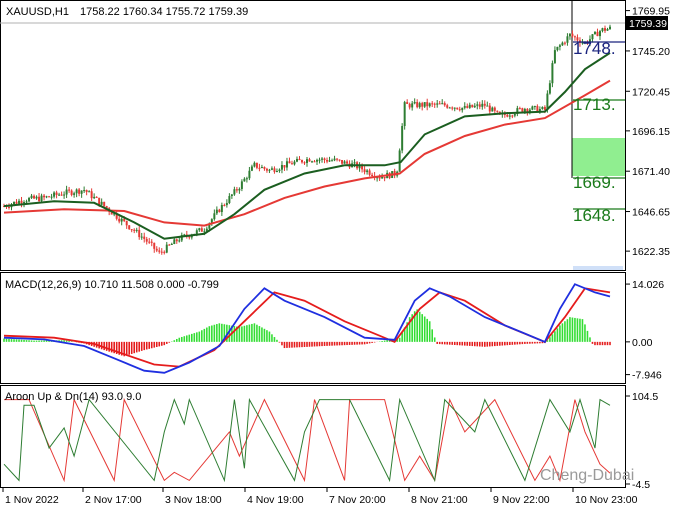 Image resolution: width=680 pixels, height=510 pixels. What do you see at coordinates (647, 376) in the screenshot?
I see `macd-tick-label: -7.946` at bounding box center [647, 376].